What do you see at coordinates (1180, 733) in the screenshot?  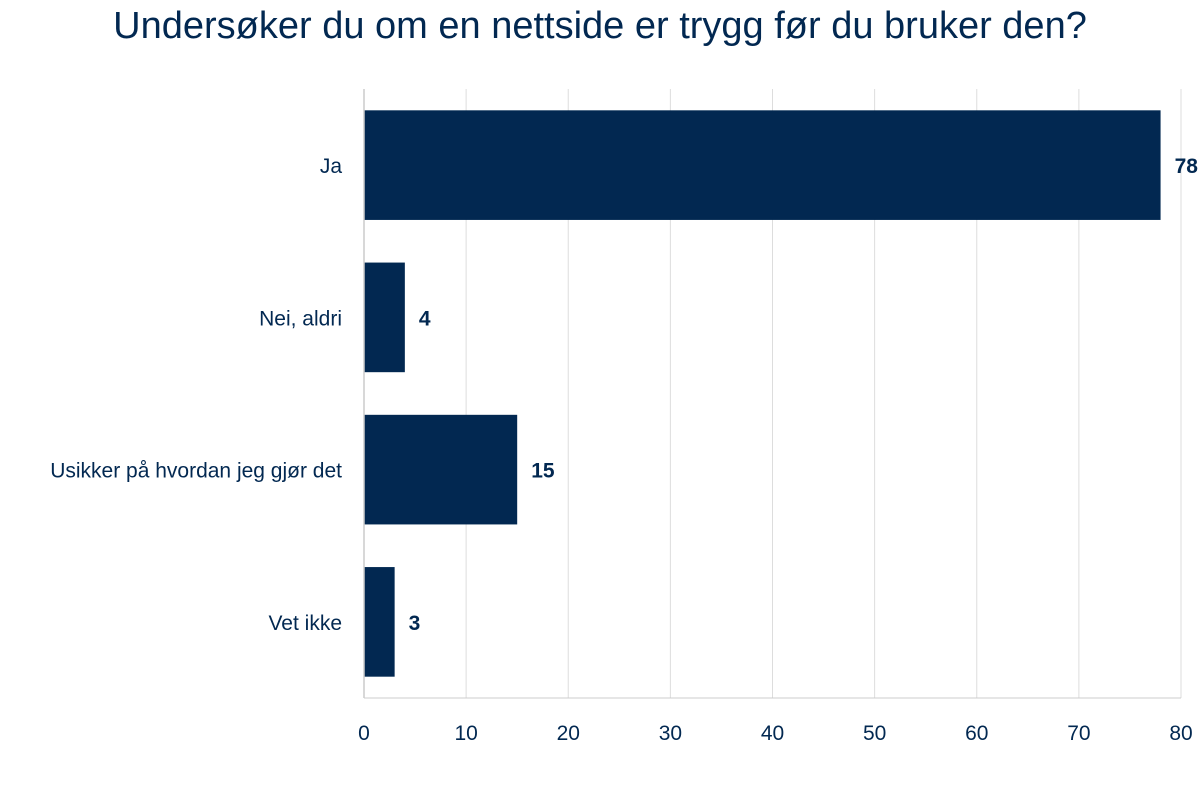 I see `x-tick-label: 80` at bounding box center [1180, 733].